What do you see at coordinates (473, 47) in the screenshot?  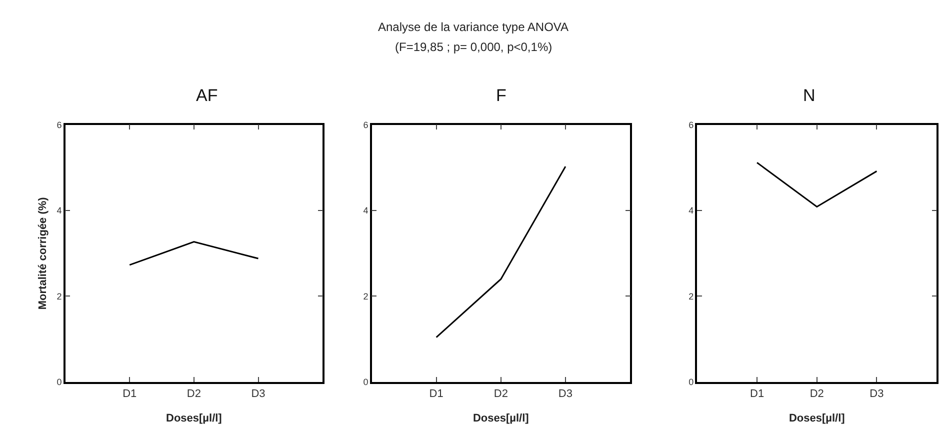 I see `text: (F=19,85 ; p= 0,000, p<0,1%)` at bounding box center [473, 47].